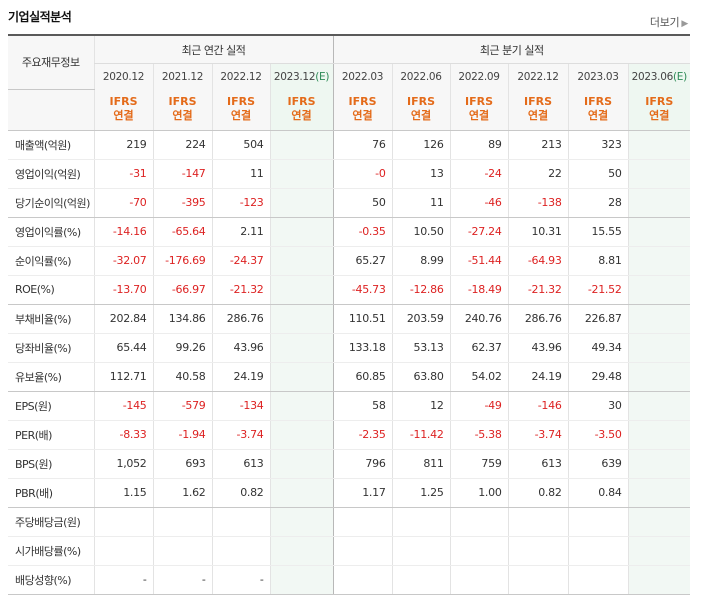 The image size is (706, 598). What do you see at coordinates (479, 319) in the screenshot?
I see `value-cell: 240.76` at bounding box center [479, 319].